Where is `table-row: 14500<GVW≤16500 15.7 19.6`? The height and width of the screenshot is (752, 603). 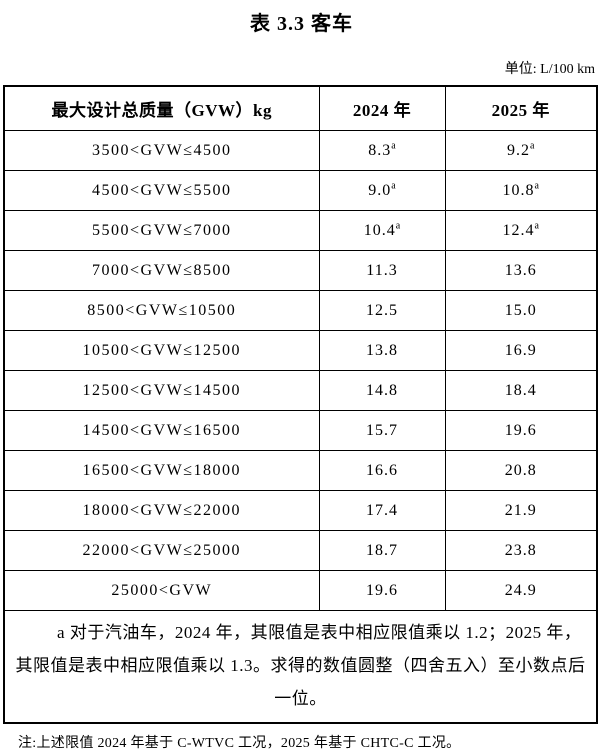
table-row: 14500<GVW≤16500 15.7 19.6 is located at coordinates (300, 430).